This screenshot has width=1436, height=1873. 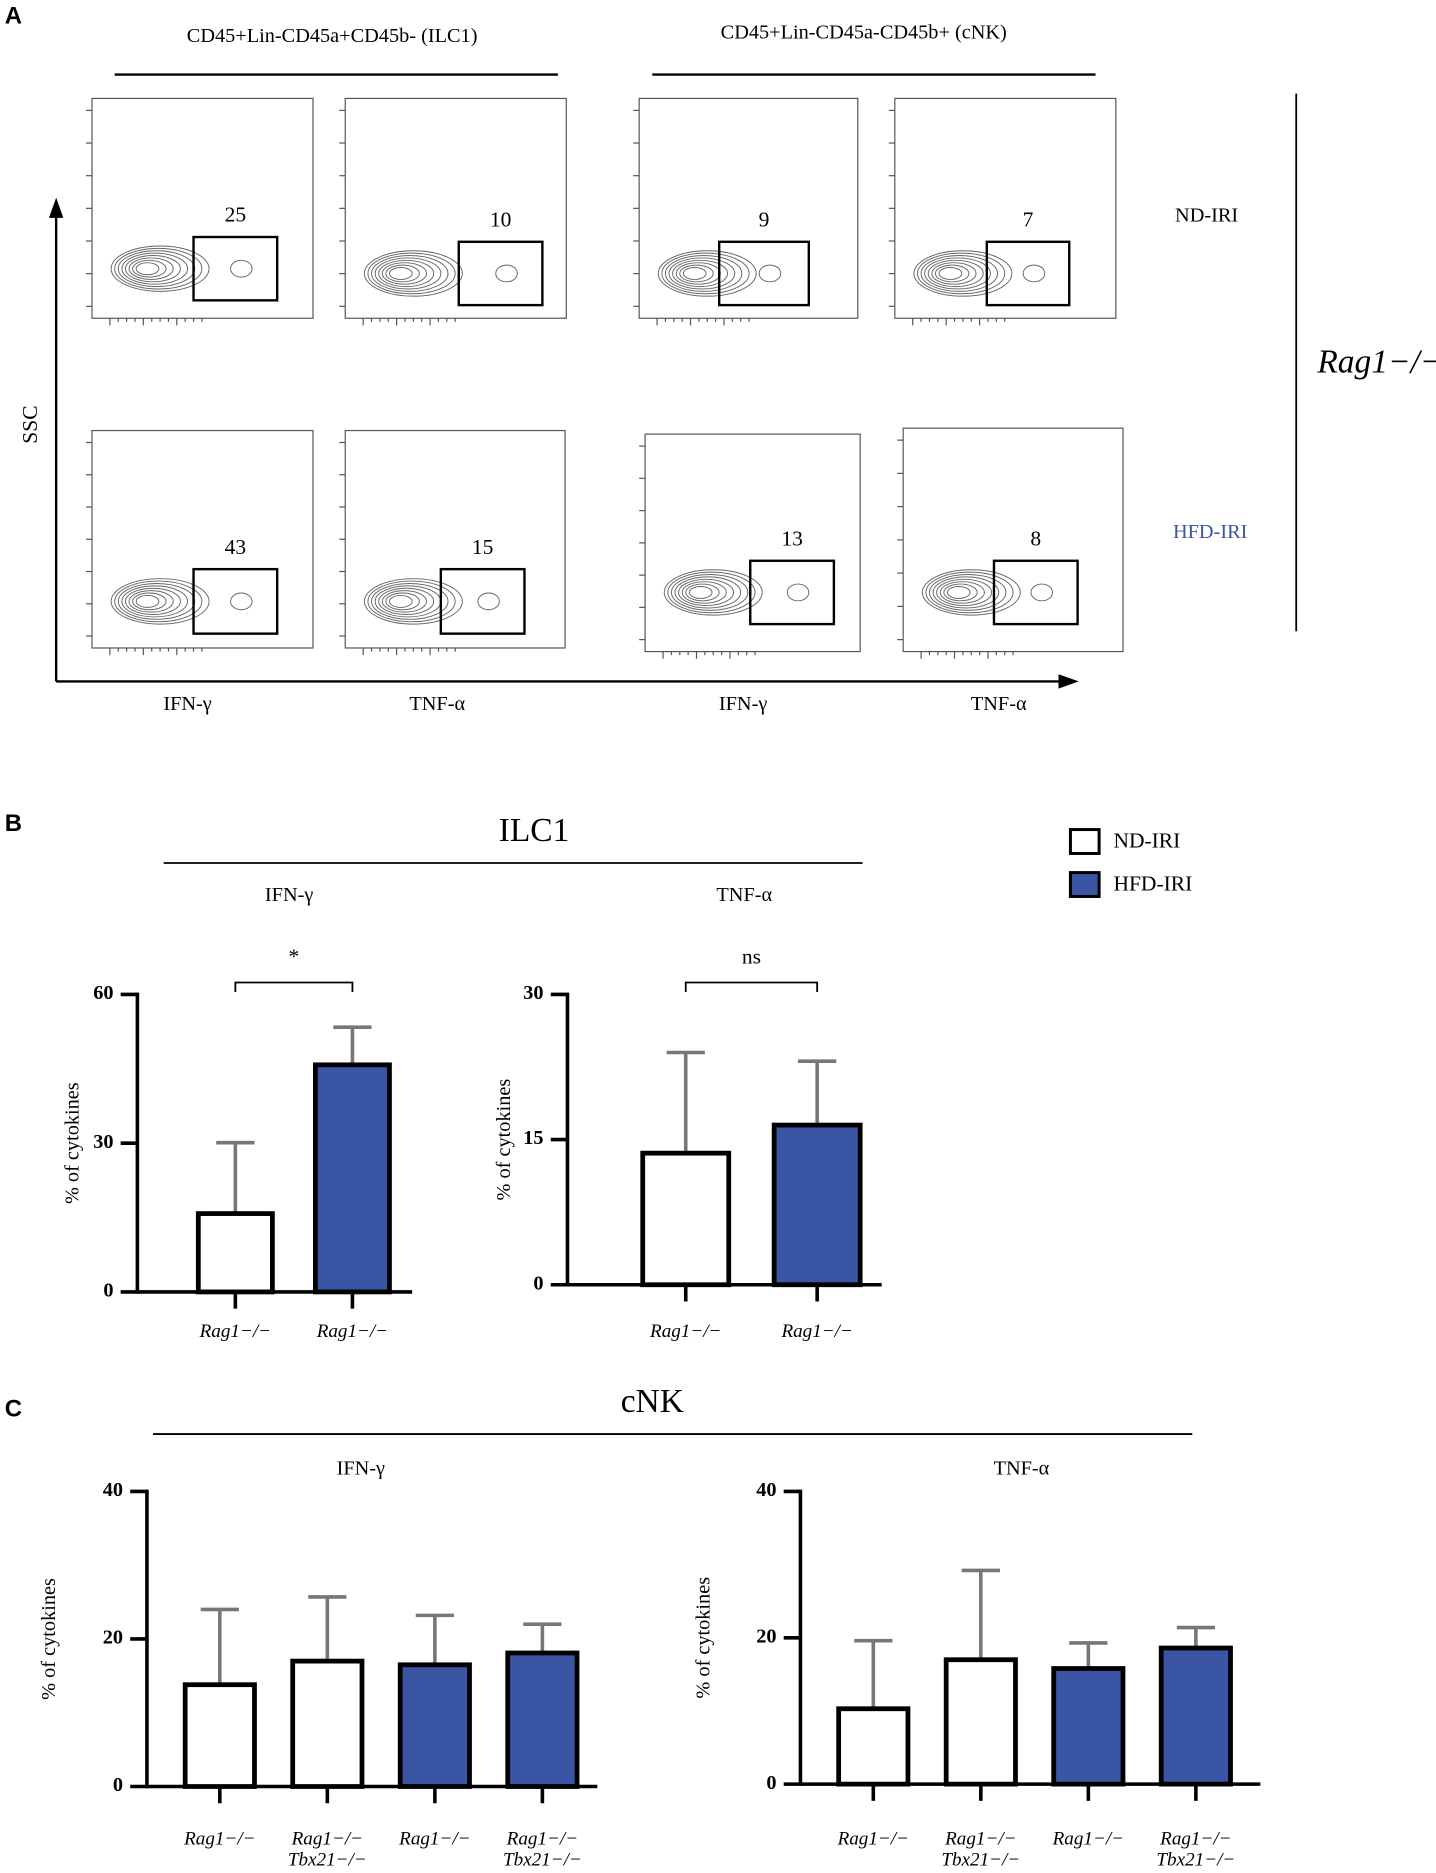 What do you see at coordinates (236, 547) in the screenshot?
I see `gate-value: 43` at bounding box center [236, 547].